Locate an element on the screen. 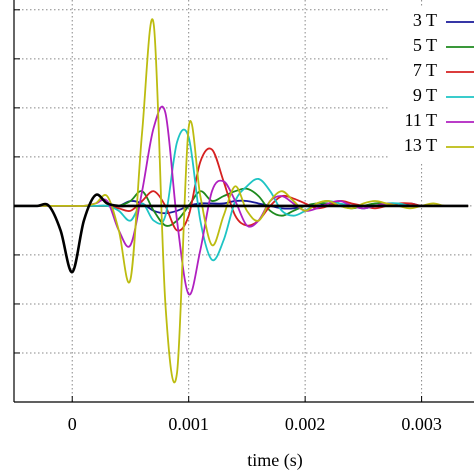  x-tick-label: 0 is located at coordinates (72, 424).